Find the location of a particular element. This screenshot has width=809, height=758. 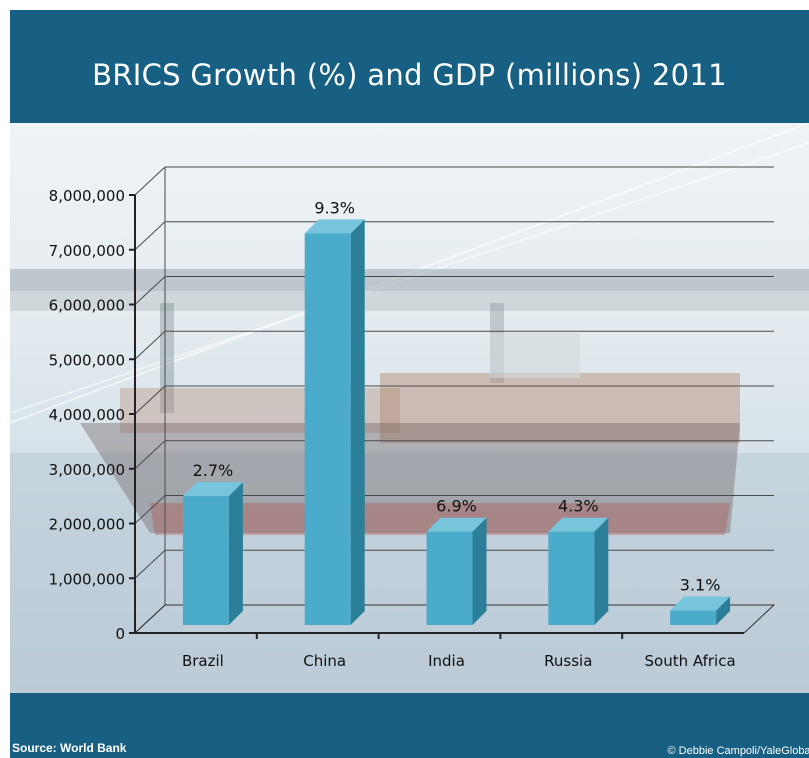

data-label: 9.3% is located at coordinates (334, 207).